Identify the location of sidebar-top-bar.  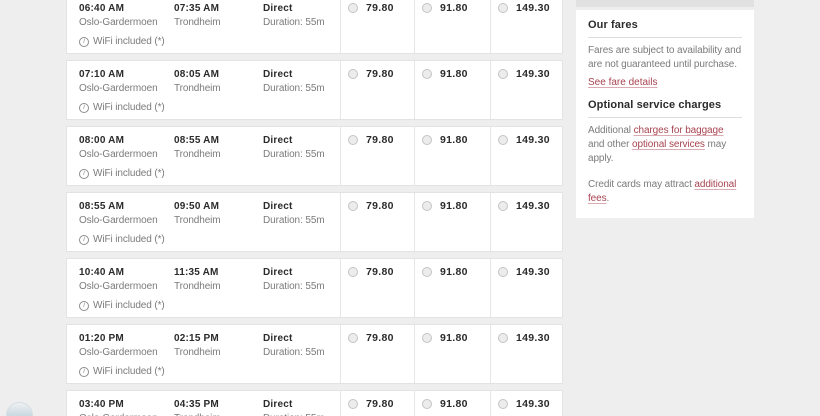
(665, 3).